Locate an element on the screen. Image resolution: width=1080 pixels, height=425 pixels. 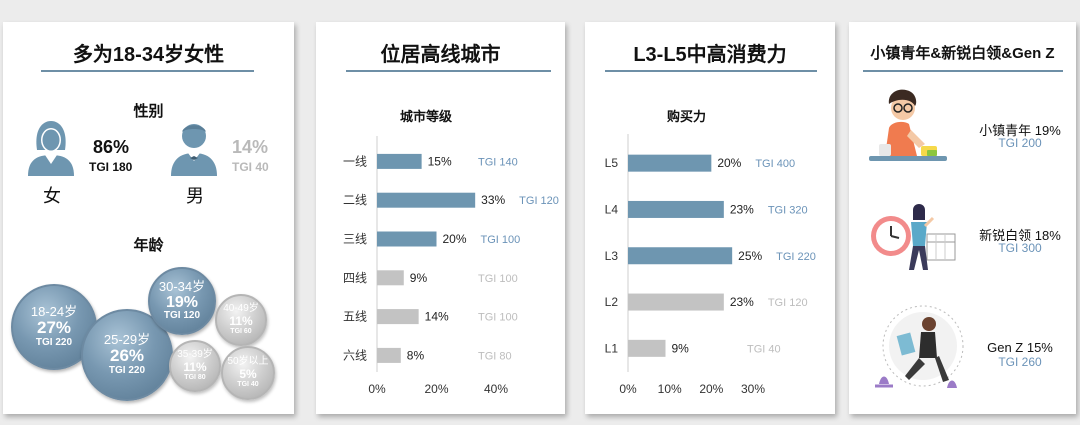
female-tgi: TGI 180 is located at coordinates (111, 167).